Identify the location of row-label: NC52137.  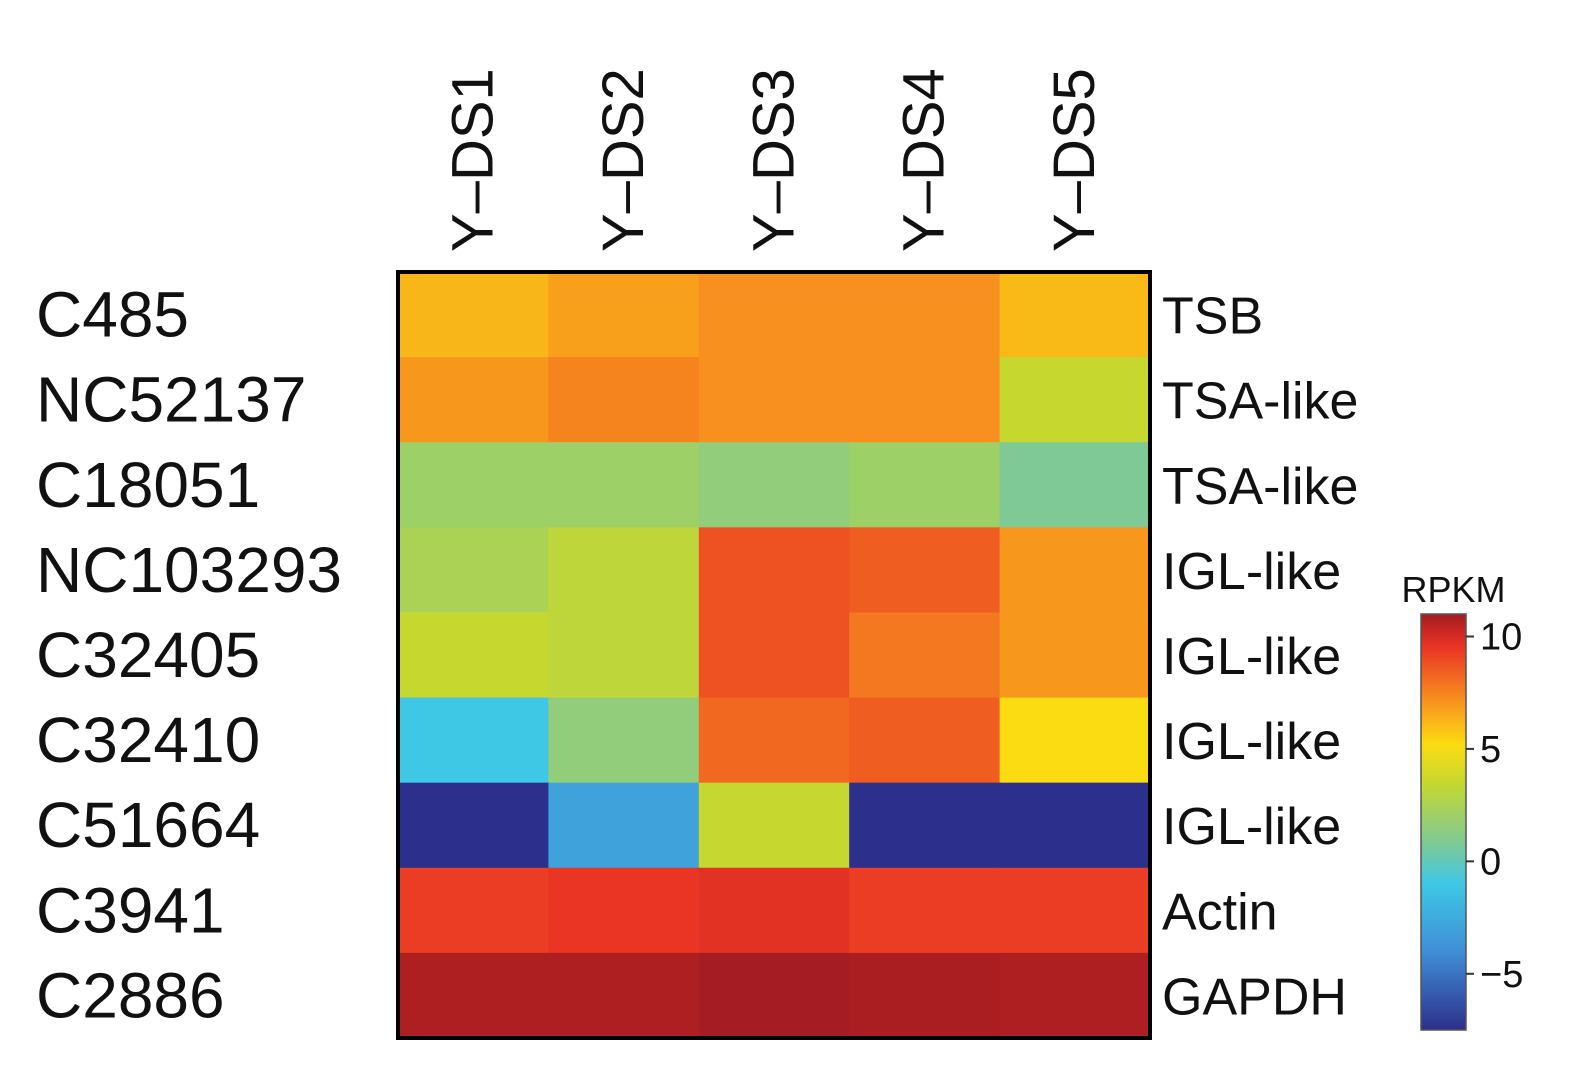
(171, 400).